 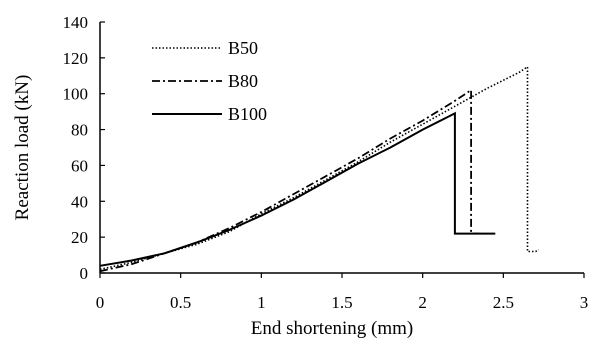 I want to click on y-tick-label: 120, so click(x=76, y=58).